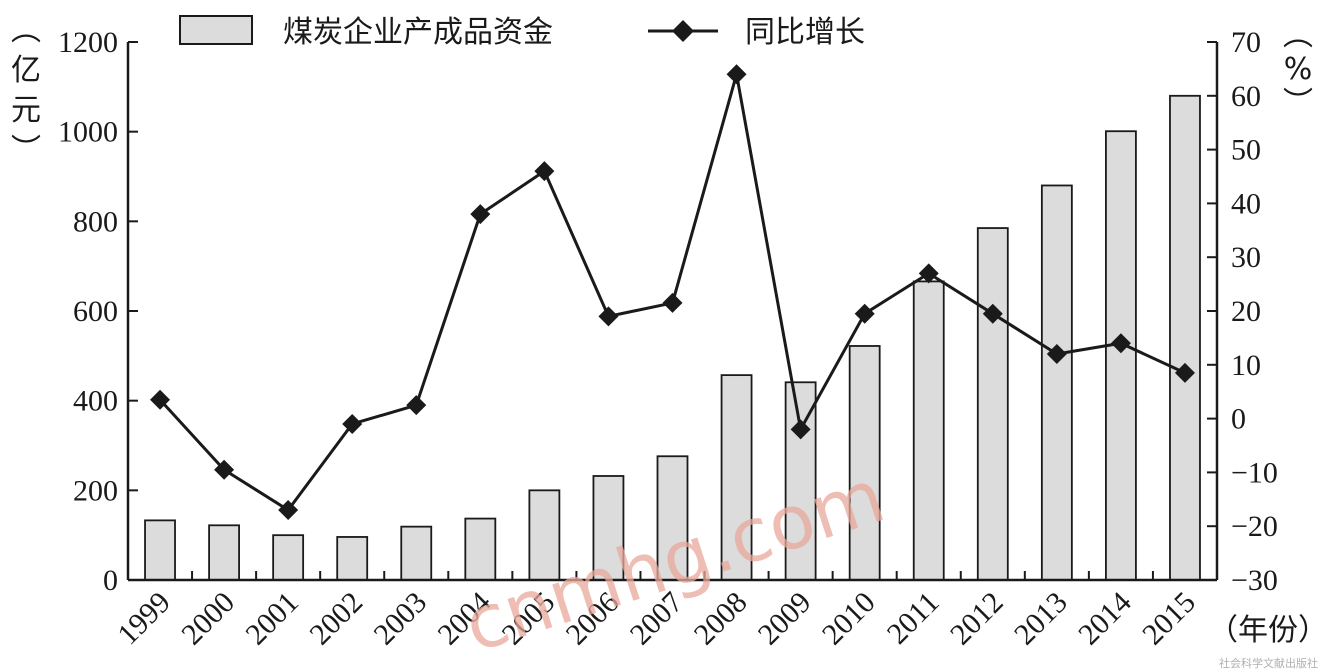 The height and width of the screenshot is (672, 1327). What do you see at coordinates (864, 313) in the screenshot?
I see `growth-point-2010` at bounding box center [864, 313].